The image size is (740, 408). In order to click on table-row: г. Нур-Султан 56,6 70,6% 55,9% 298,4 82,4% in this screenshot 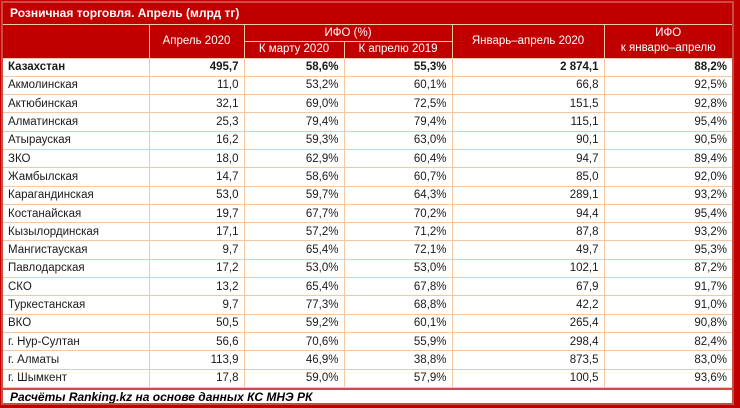, I will do `click(367, 341)`.